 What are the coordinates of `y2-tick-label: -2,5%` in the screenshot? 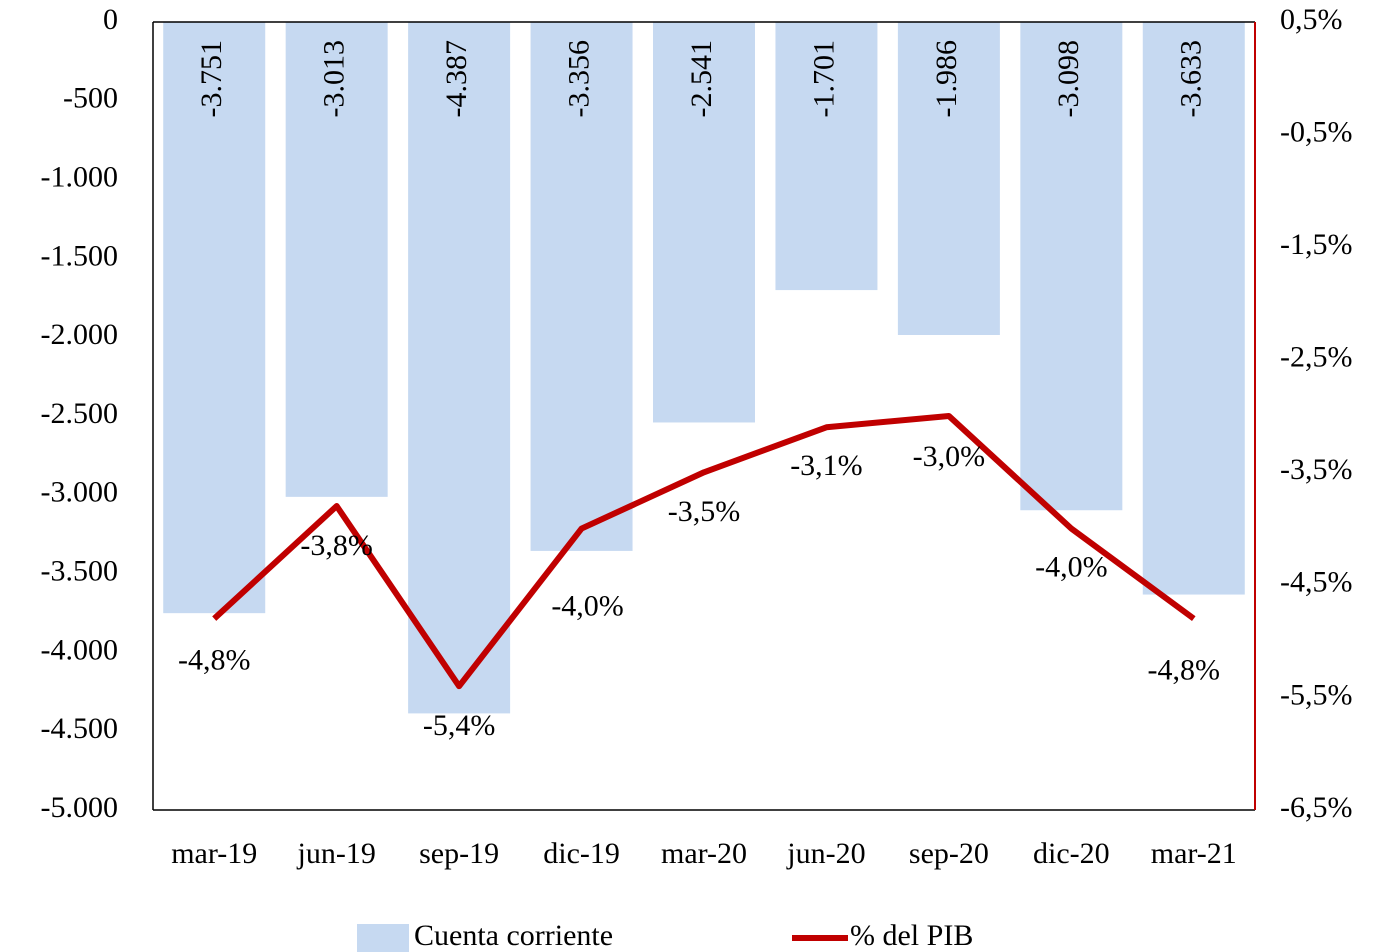 It's located at (1316, 357).